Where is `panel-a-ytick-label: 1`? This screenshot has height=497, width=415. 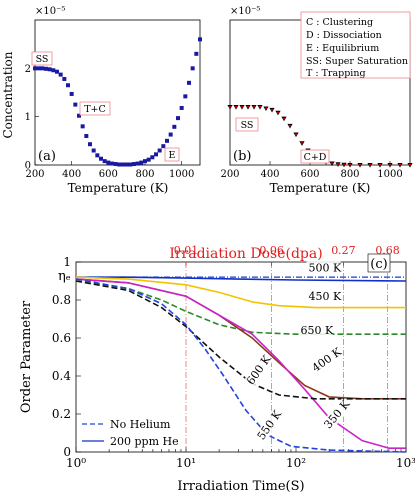
panel-a-ytick-label: 1 is located at coordinates (28, 117).